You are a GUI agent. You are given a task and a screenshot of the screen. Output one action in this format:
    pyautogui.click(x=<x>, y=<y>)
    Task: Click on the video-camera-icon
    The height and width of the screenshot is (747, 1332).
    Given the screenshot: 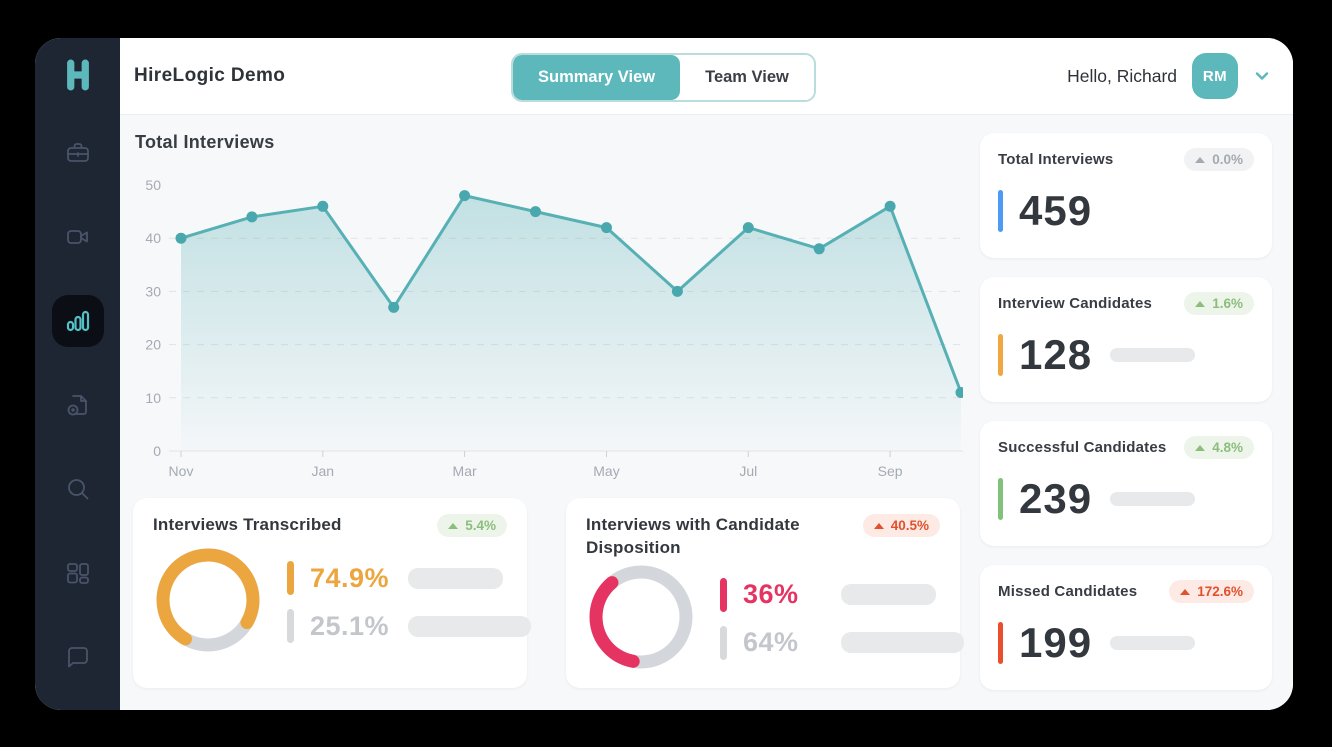 What is the action you would take?
    pyautogui.click(x=77, y=237)
    